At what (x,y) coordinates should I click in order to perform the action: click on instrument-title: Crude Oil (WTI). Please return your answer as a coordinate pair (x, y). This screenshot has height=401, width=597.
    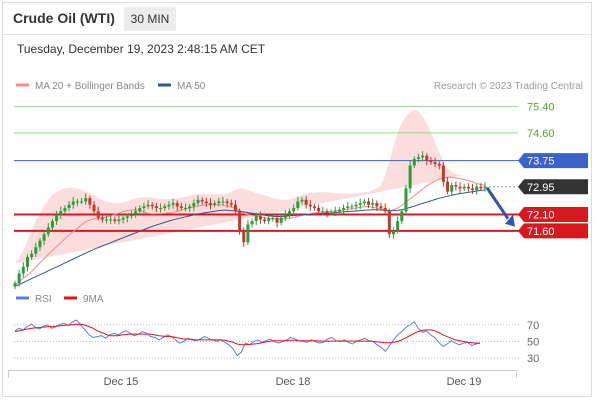
    Looking at the image, I should click on (64, 18).